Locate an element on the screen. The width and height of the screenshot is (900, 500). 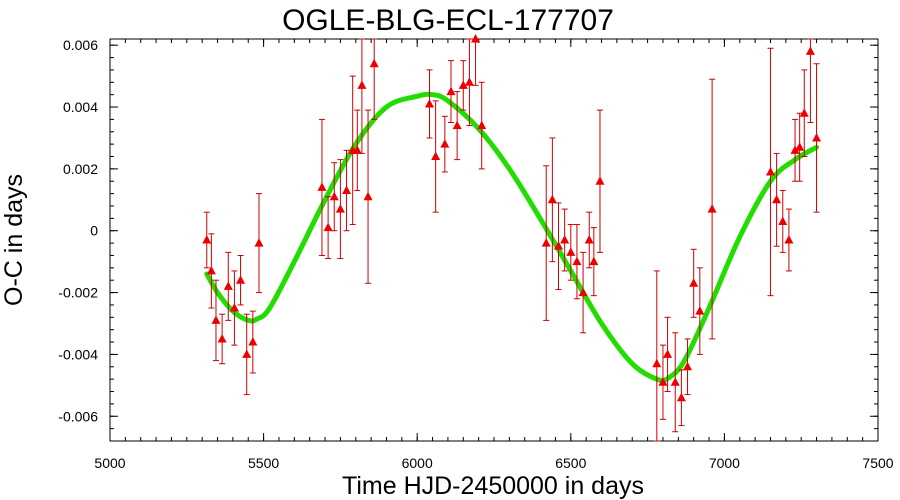
x-tick-label: 6500 is located at coordinates (570, 463).